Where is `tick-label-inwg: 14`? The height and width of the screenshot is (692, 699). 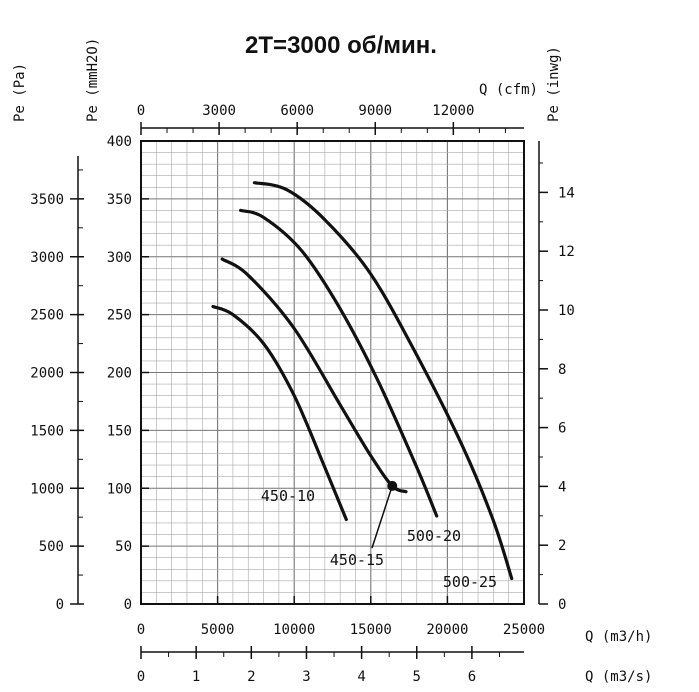
tick-label-inwg: 14 is located at coordinates (566, 193).